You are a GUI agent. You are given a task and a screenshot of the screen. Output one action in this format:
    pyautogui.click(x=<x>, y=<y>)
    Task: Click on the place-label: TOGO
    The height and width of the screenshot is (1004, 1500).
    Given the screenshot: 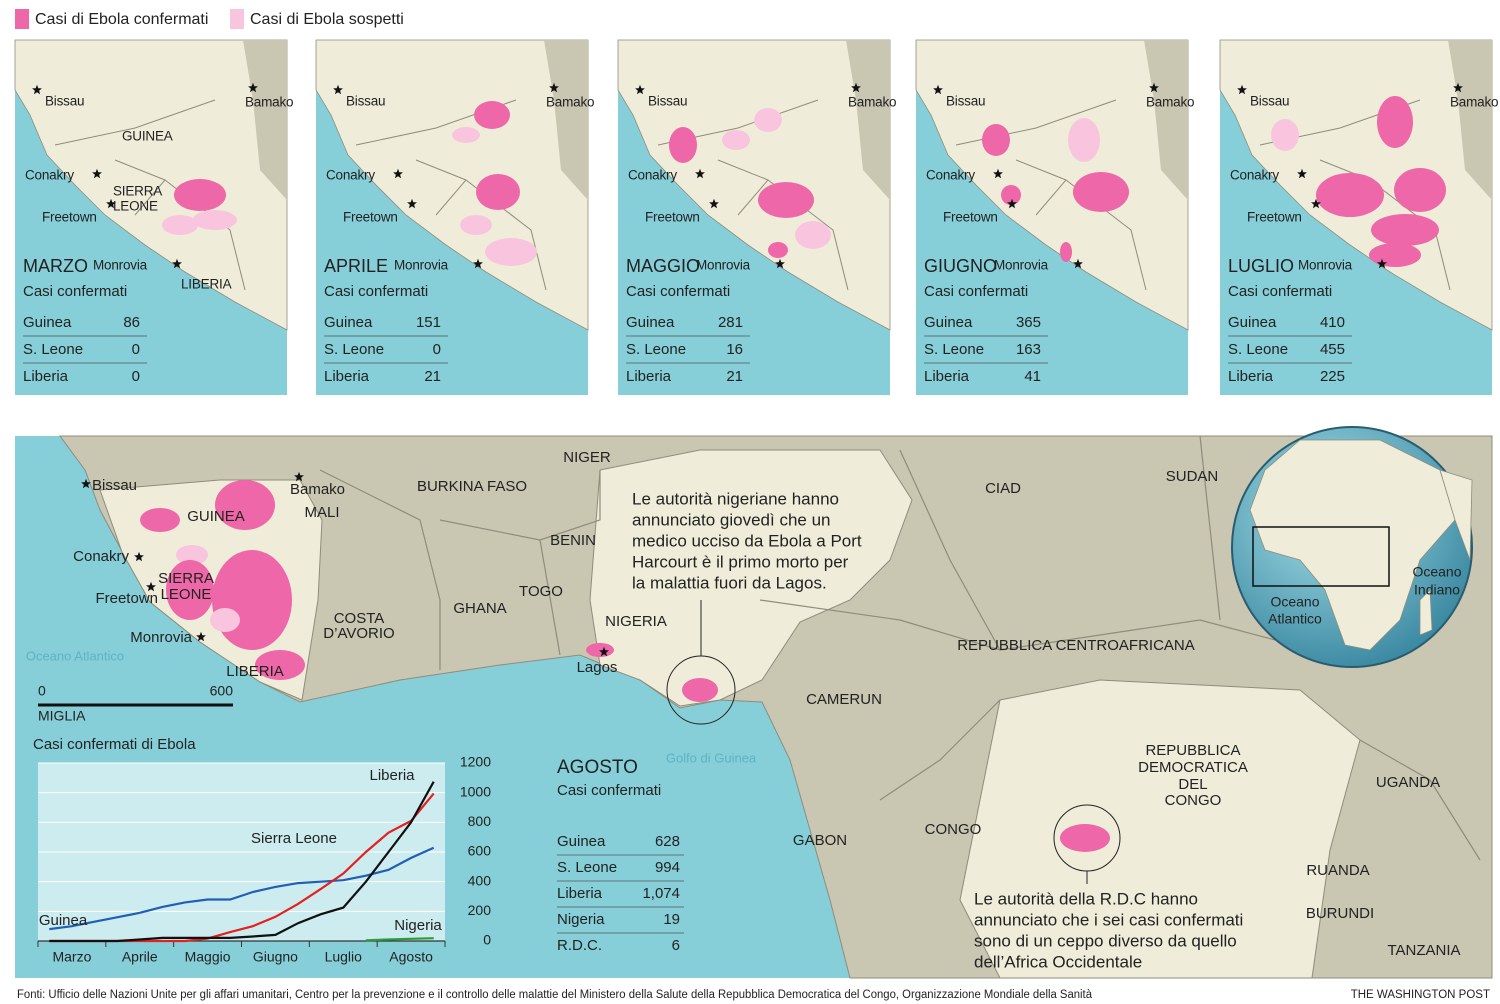 What is the action you would take?
    pyautogui.click(x=541, y=591)
    